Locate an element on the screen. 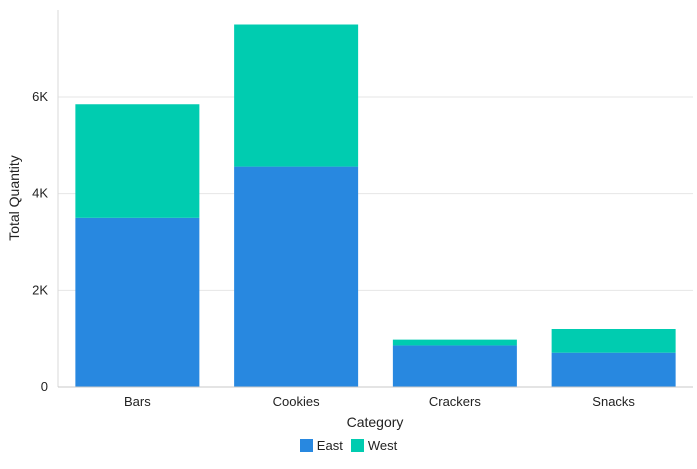  legend: East West is located at coordinates (348, 445).